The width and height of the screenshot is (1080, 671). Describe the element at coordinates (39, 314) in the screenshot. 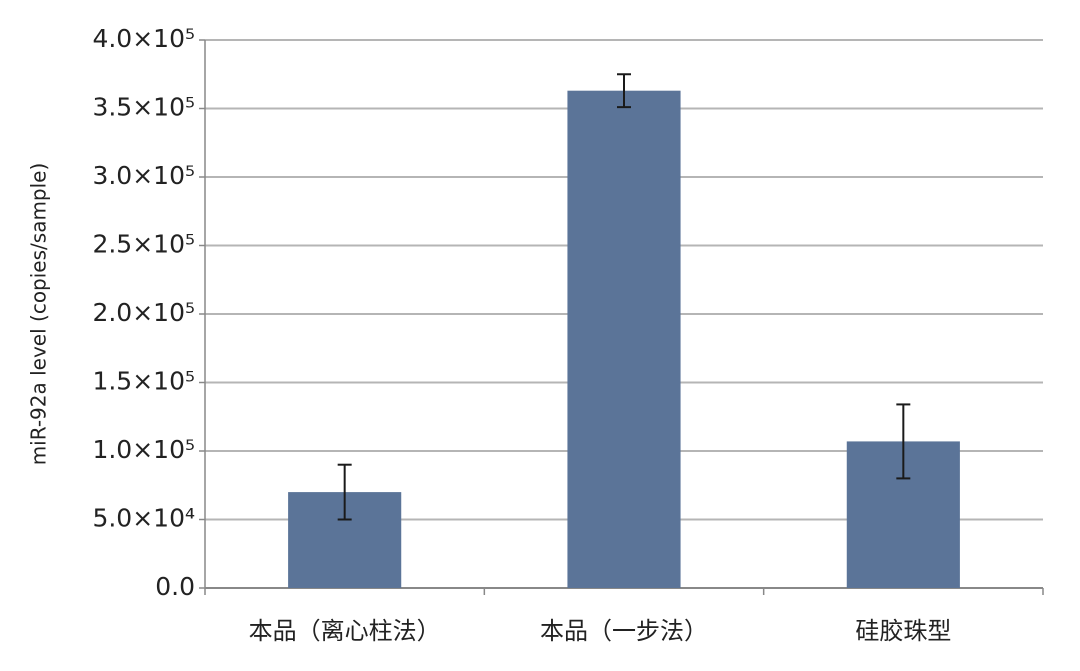

I see `y-axis-label: miR-92a level (copies/sample)` at that location.